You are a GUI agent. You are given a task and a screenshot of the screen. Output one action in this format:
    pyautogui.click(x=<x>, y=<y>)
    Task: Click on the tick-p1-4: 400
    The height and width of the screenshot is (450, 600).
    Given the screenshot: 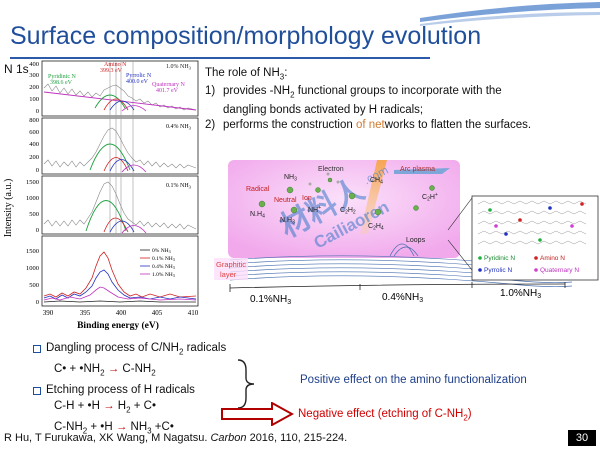 What is the action you would take?
    pyautogui.click(x=34, y=64)
    